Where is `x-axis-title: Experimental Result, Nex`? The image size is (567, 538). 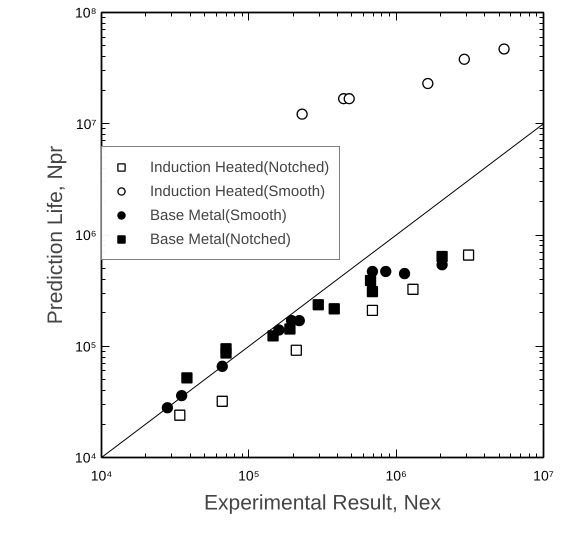
x-axis-title: Experimental Result, Nex is located at coordinates (323, 503).